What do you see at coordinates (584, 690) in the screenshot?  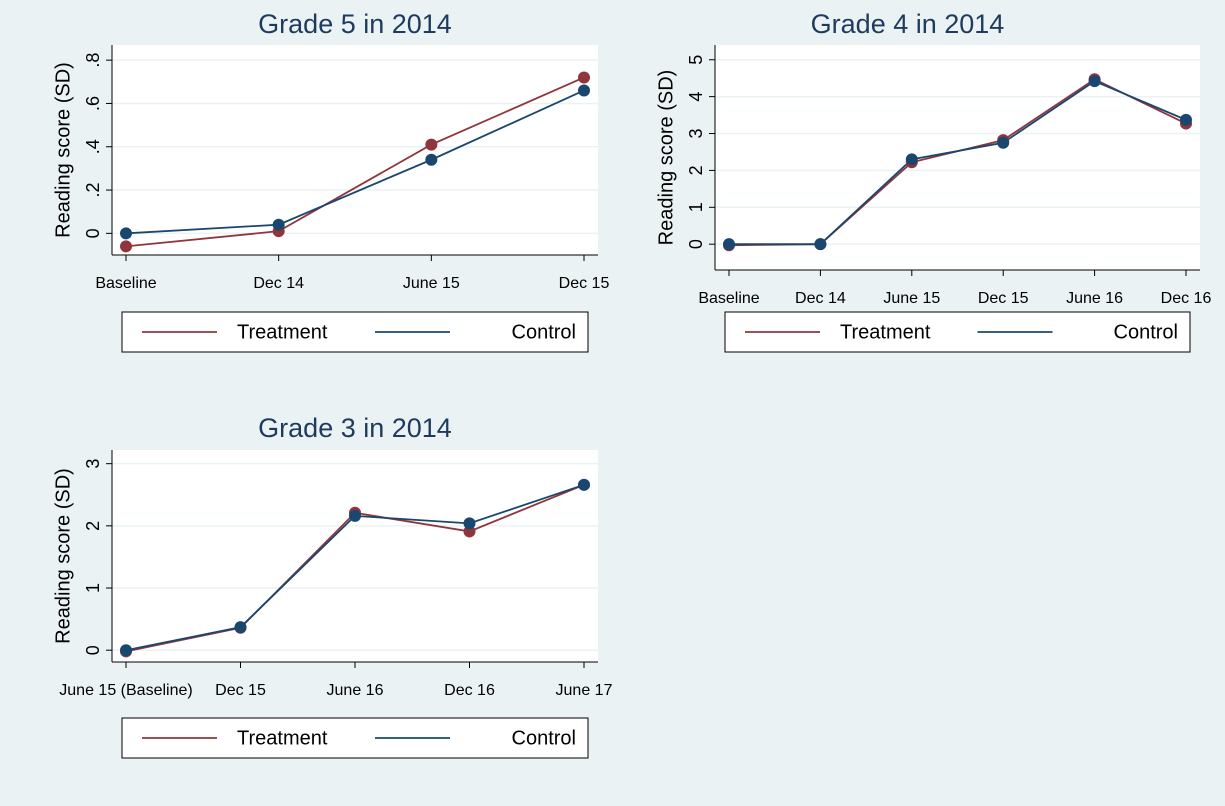 I see `x-tick-label: June 17` at bounding box center [584, 690].